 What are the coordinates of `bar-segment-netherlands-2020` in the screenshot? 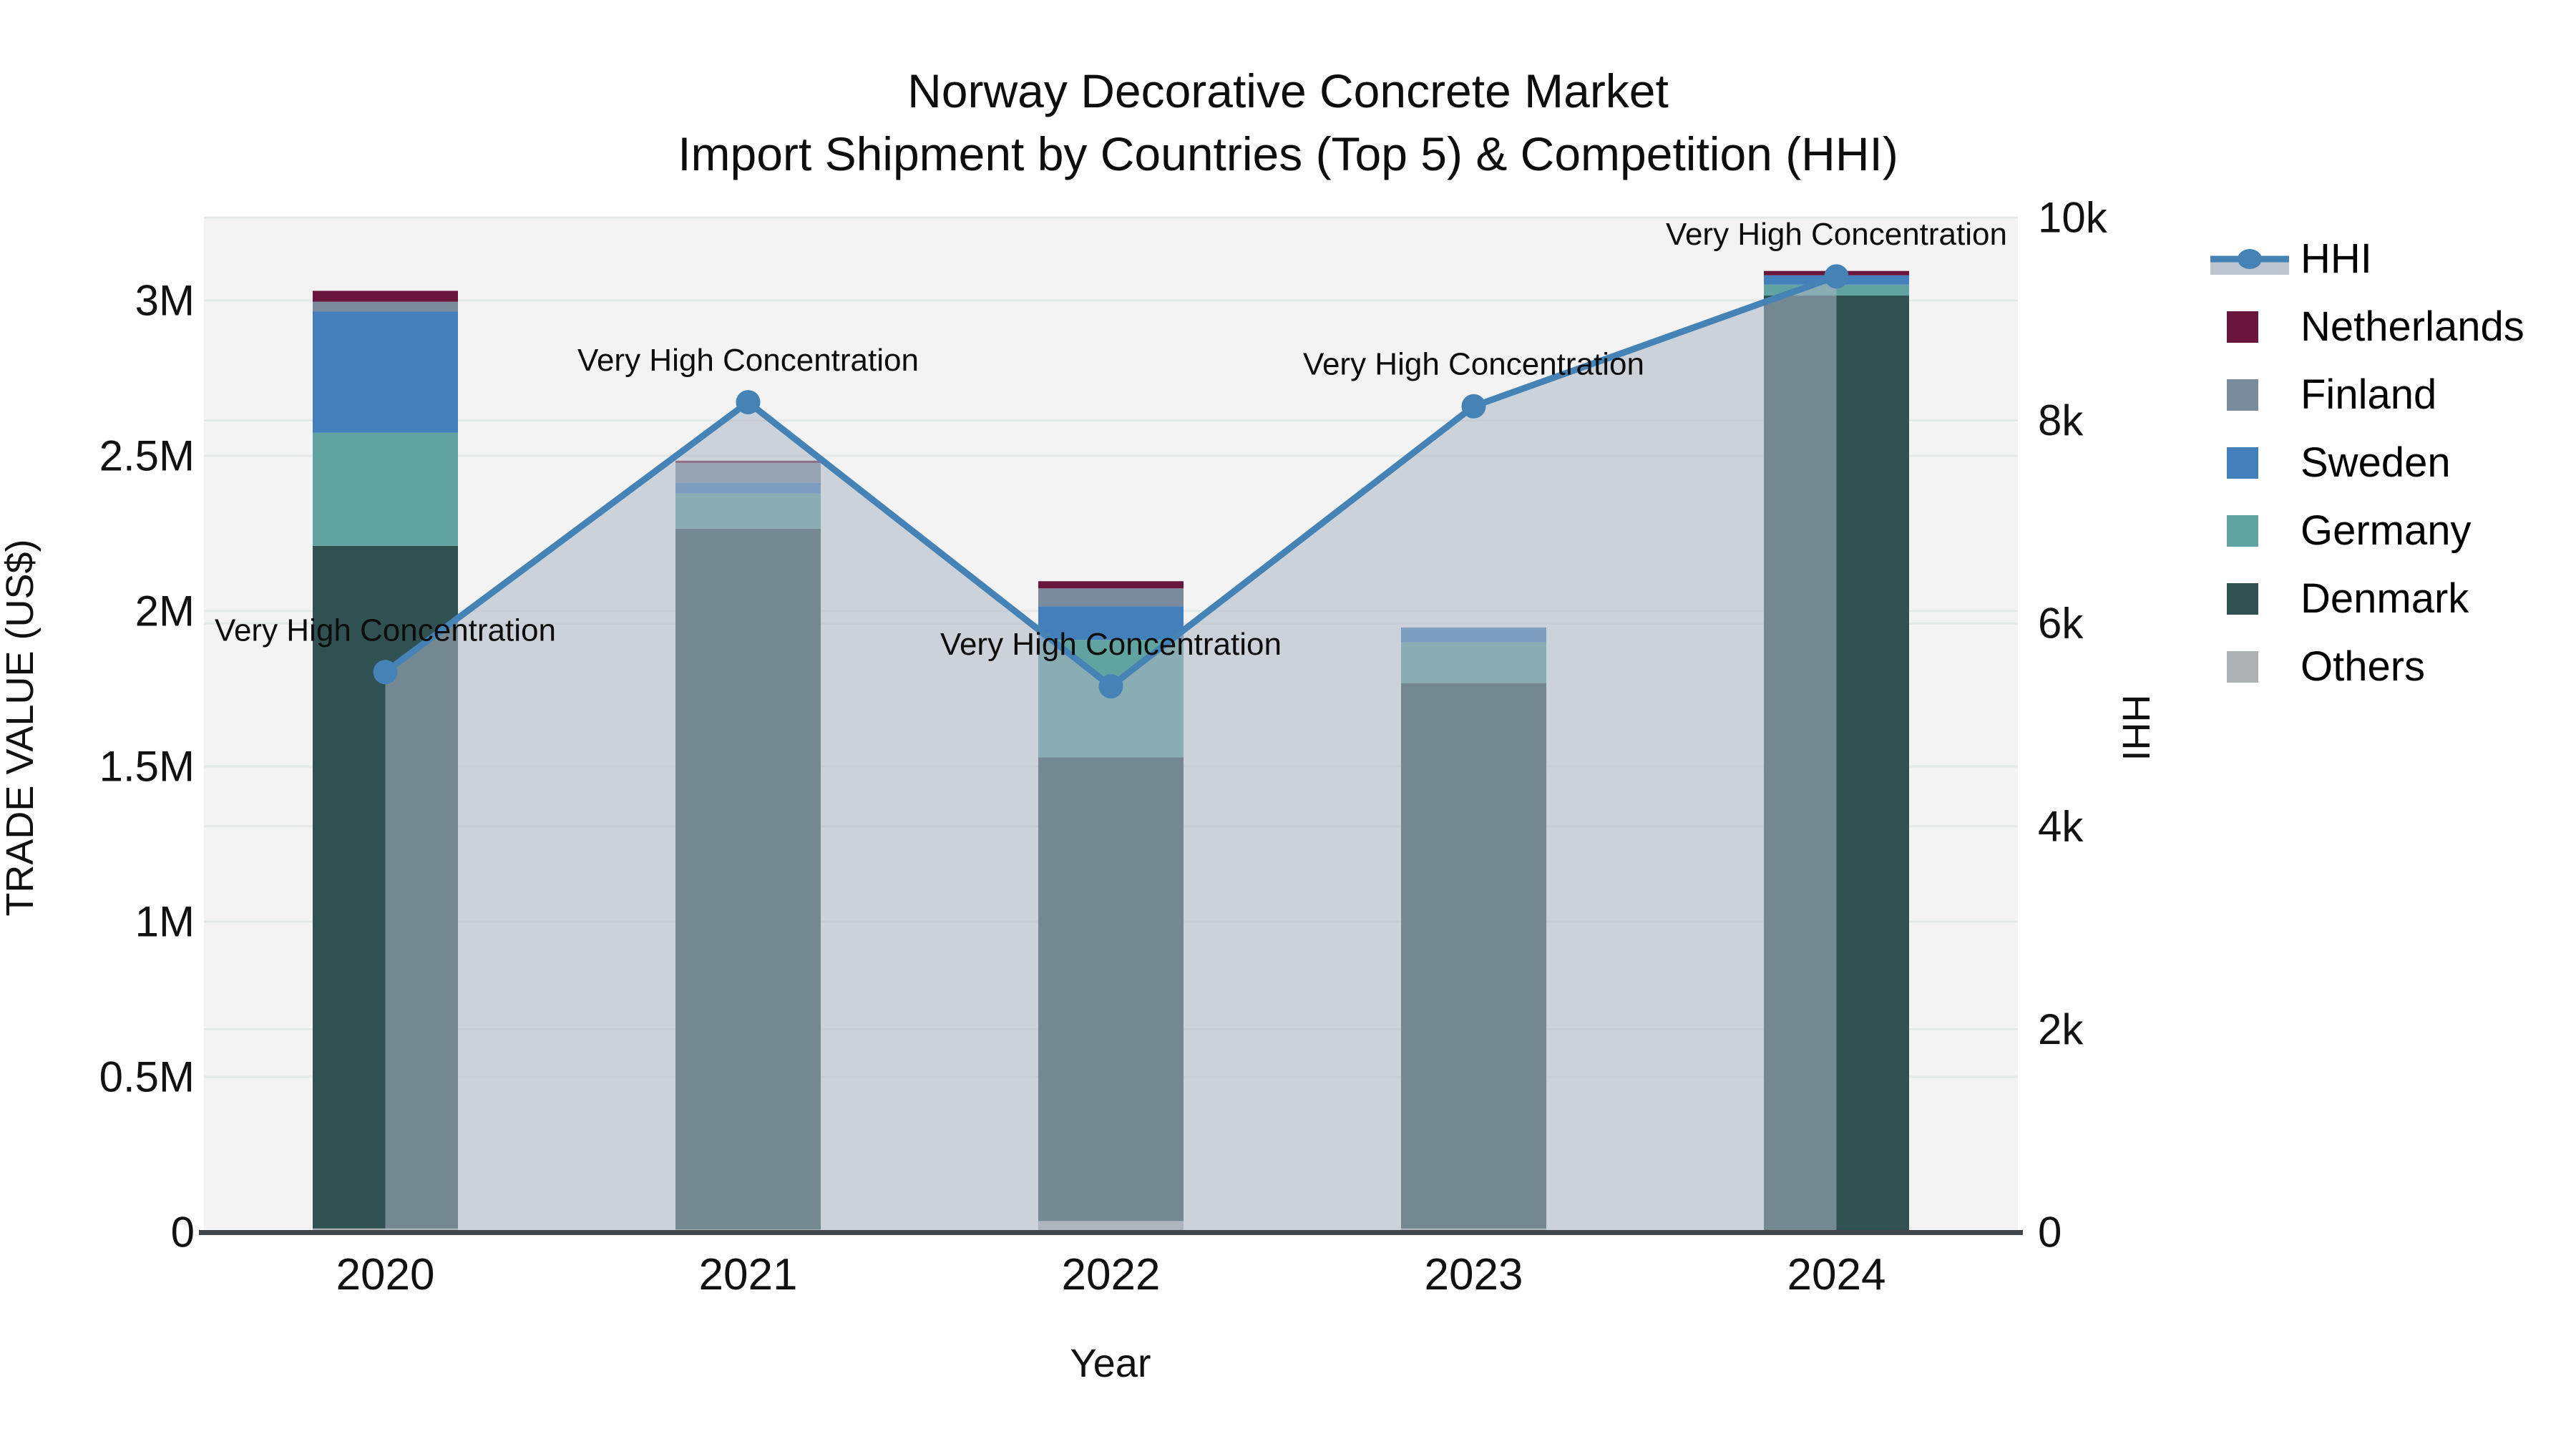 It's located at (385, 296).